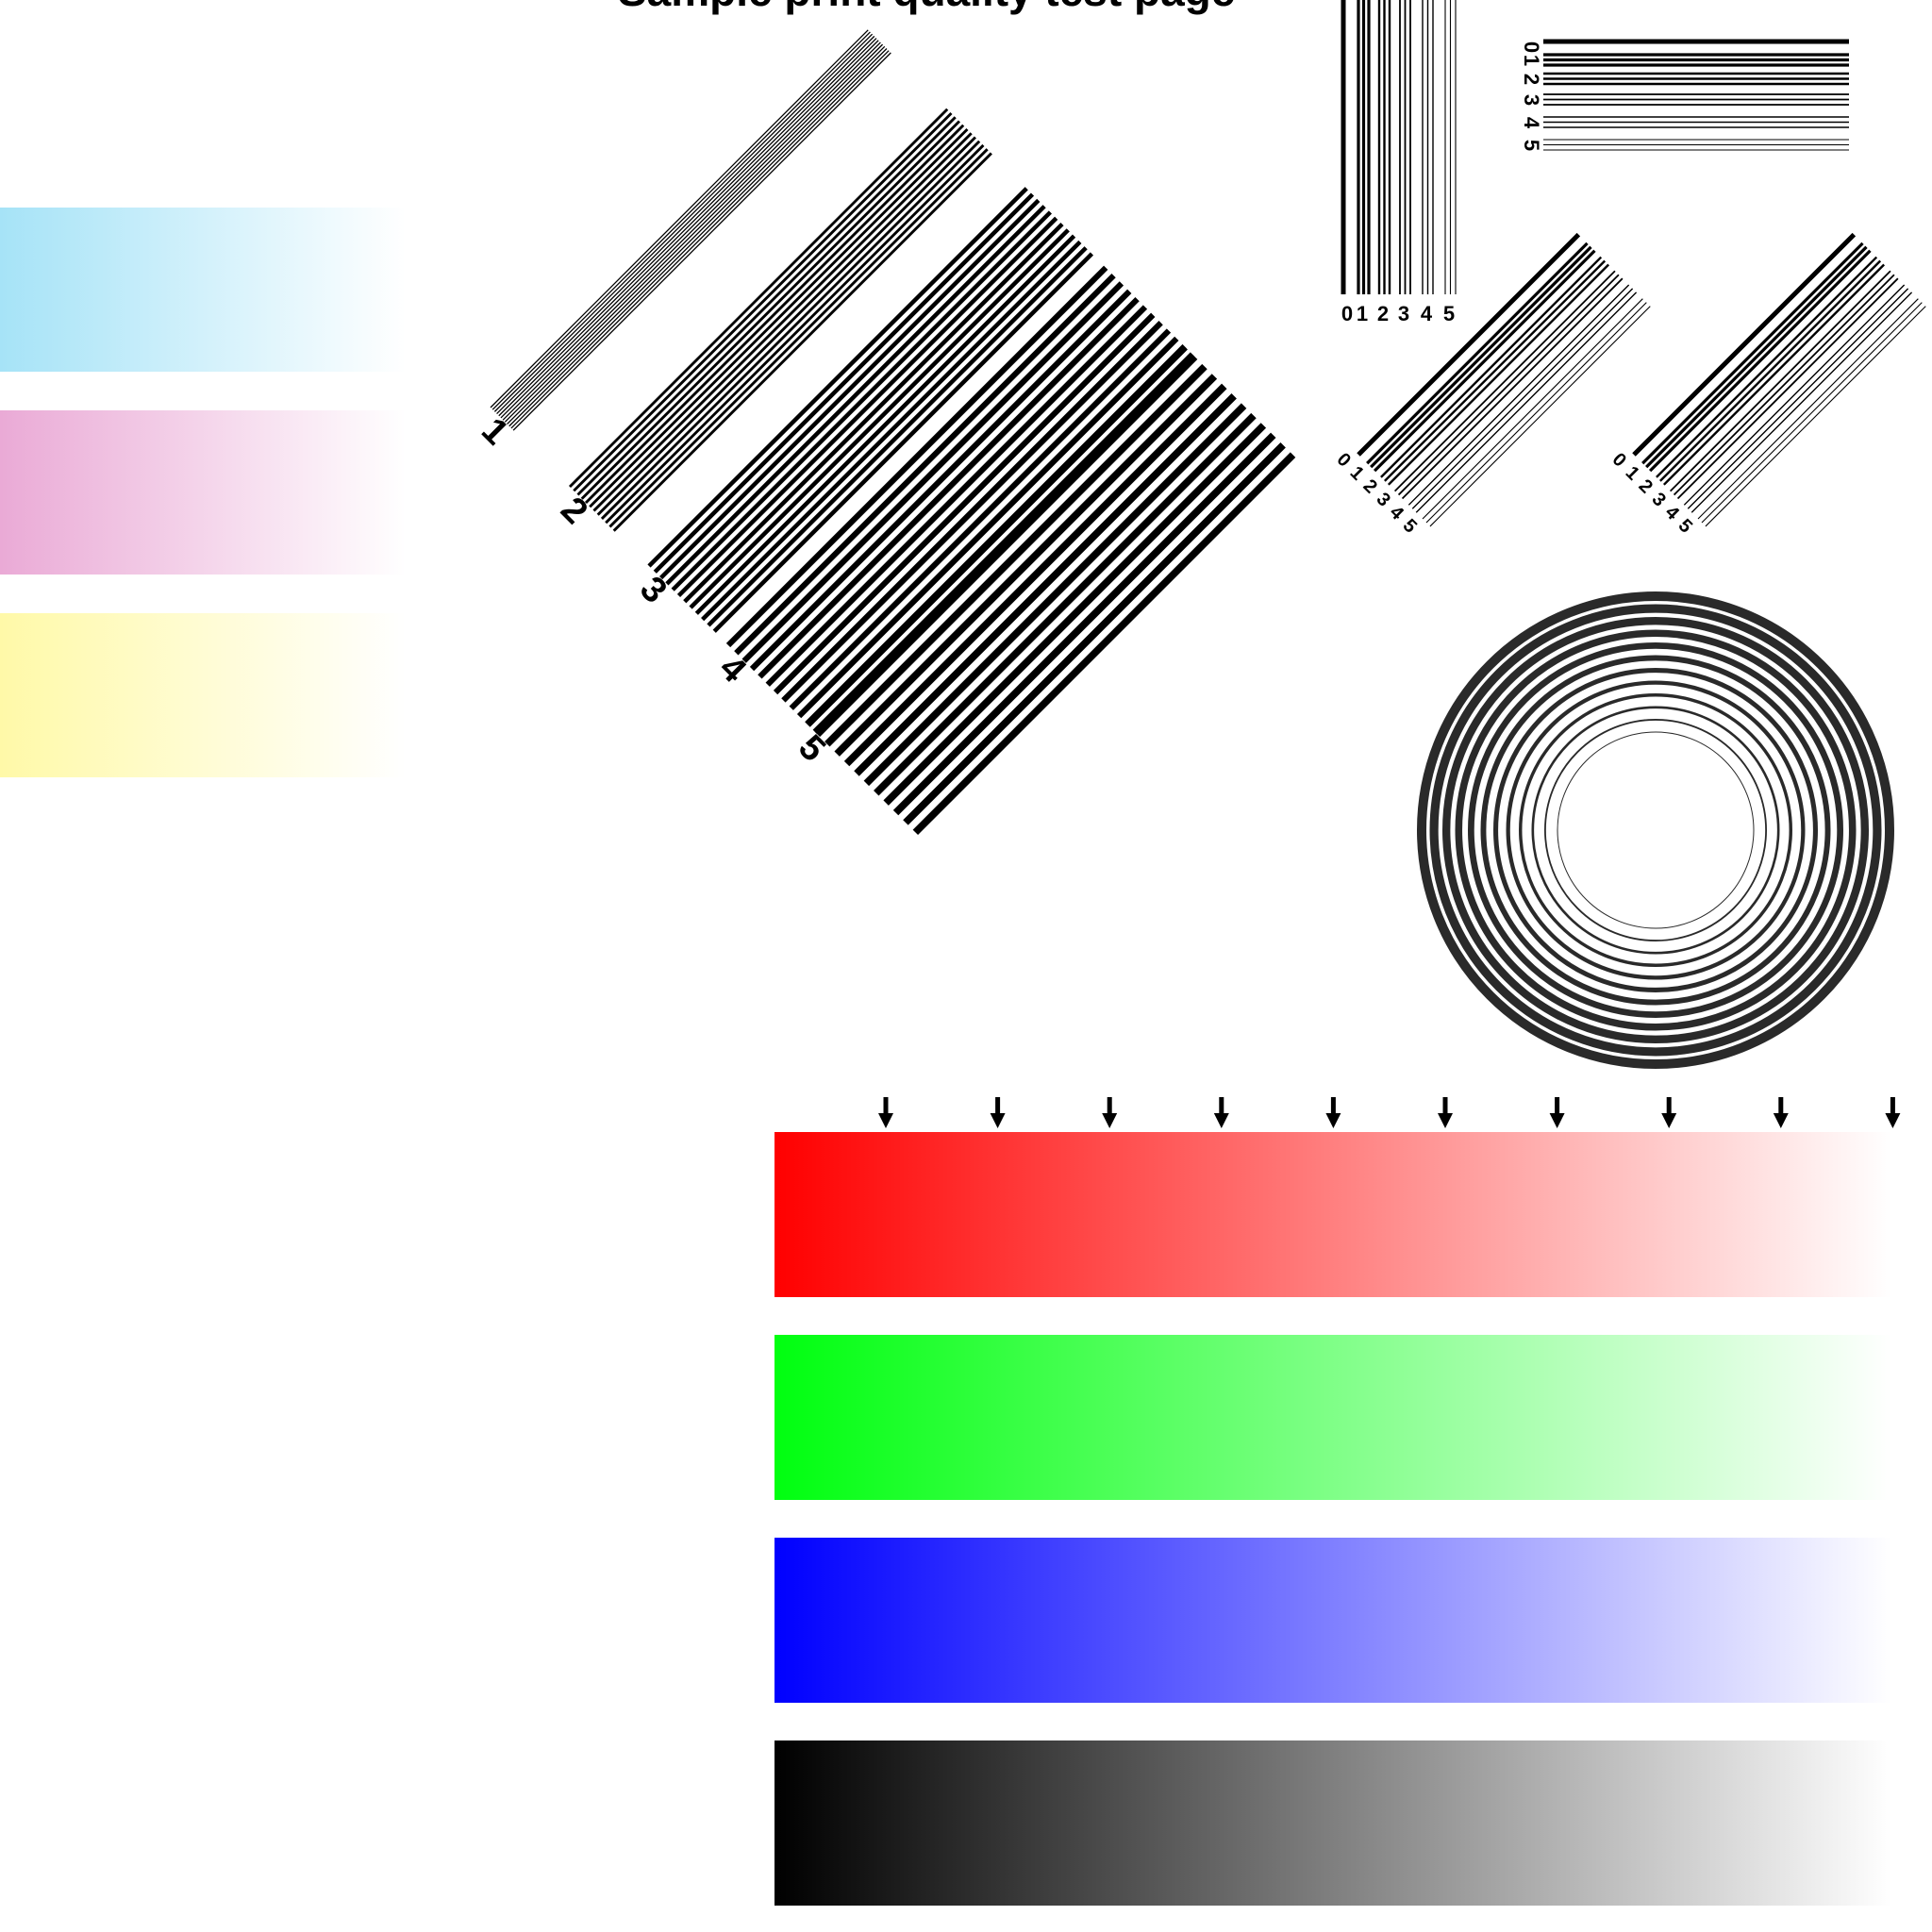 This screenshot has height=1932, width=1932. I want to click on diagonal-group-label: 2, so click(574, 511).